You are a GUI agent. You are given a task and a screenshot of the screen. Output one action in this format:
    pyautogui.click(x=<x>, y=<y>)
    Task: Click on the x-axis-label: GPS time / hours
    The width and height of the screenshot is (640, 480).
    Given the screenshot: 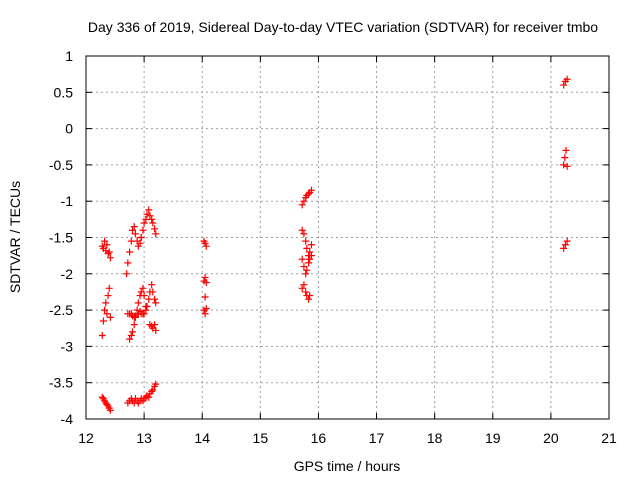 What is the action you would take?
    pyautogui.click(x=347, y=466)
    